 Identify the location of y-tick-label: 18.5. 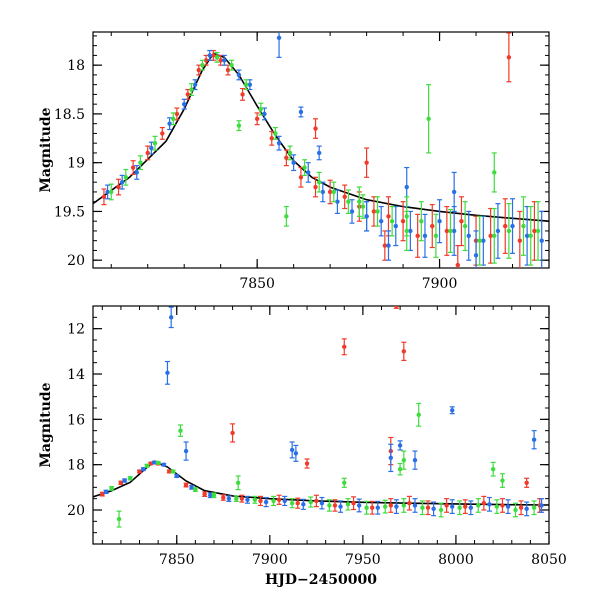
(69, 115).